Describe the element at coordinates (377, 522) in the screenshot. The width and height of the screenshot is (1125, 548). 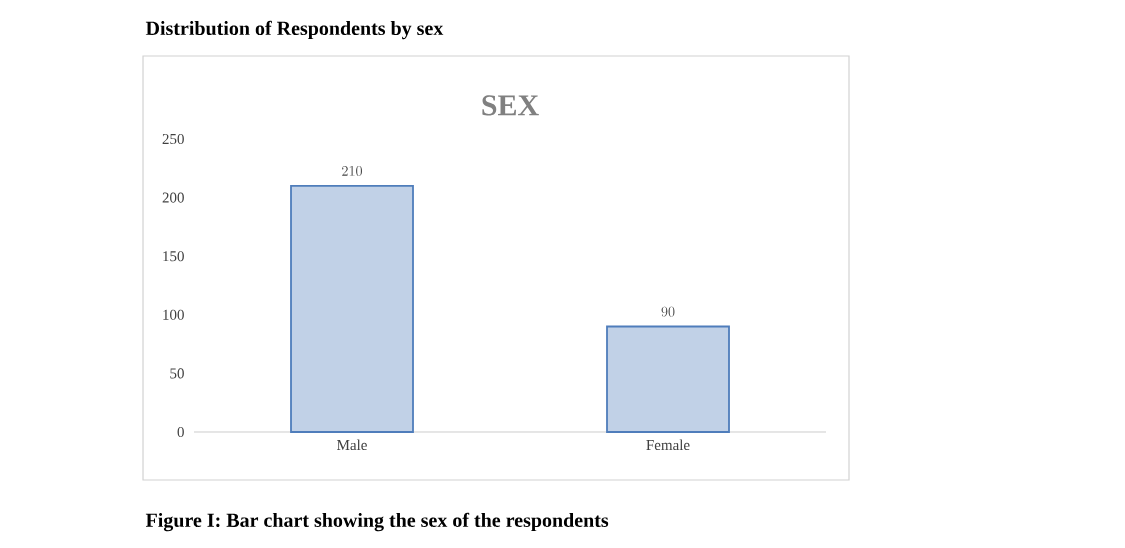
I see `text: Figure I: Bar chart showing the sex of the respondents` at that location.